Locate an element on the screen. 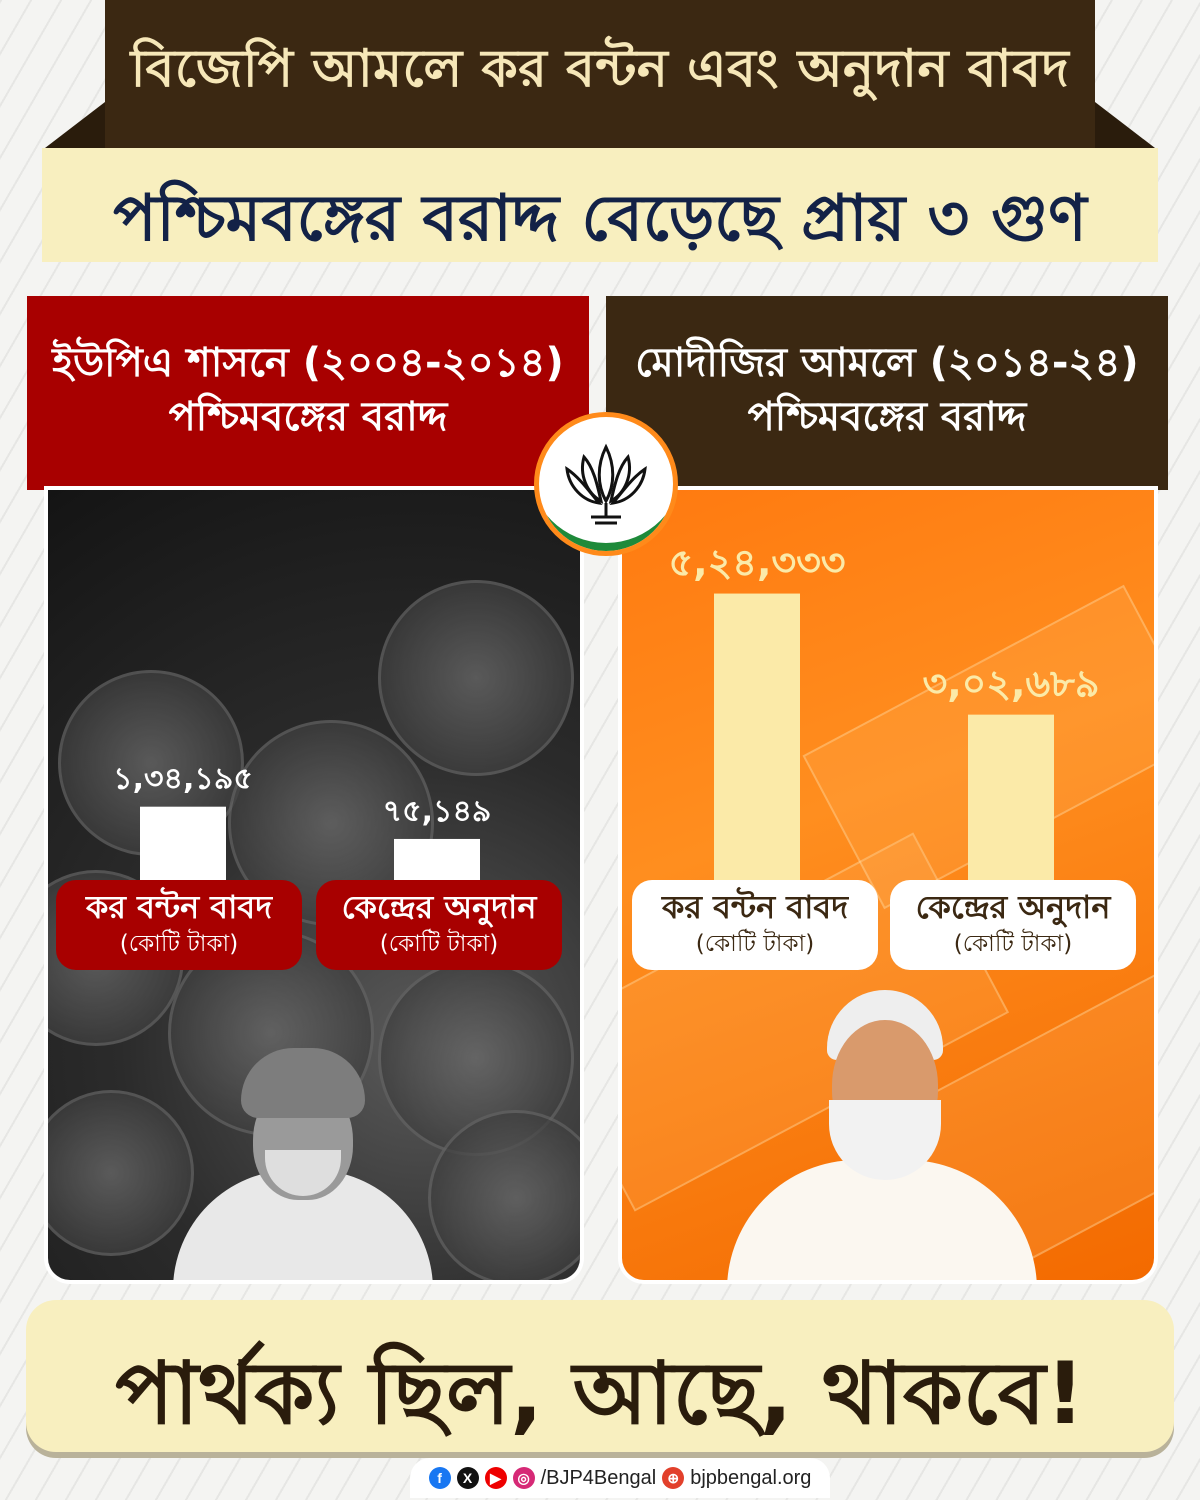  tagline-text: পার্থক্য ছিল, আছে, থাকবে! is located at coordinates (600, 1394).